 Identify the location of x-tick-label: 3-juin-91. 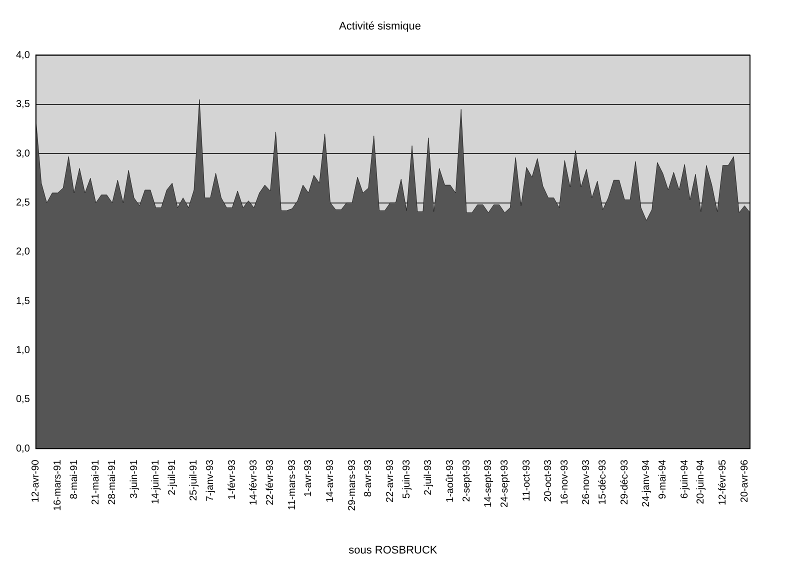
(134, 479).